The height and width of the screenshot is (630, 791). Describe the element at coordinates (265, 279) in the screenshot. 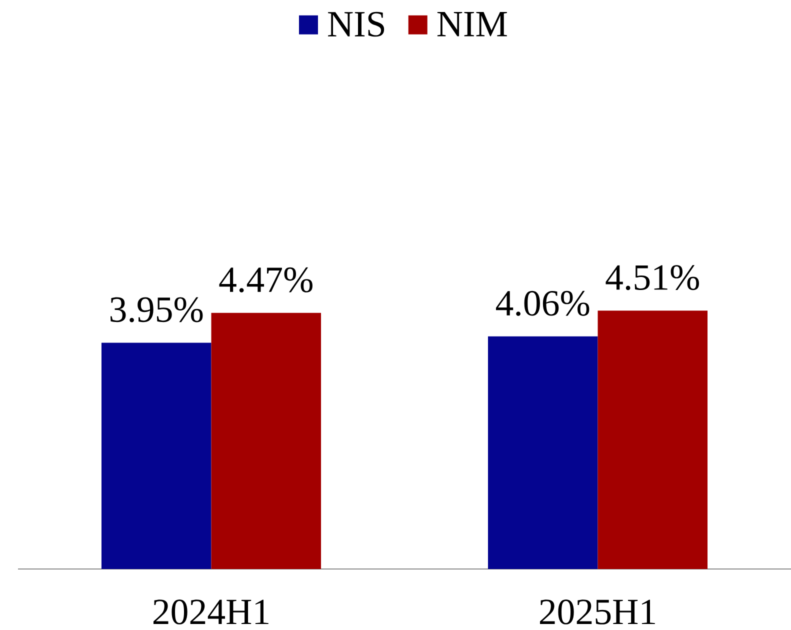

I see `data-label: 4.47%` at that location.